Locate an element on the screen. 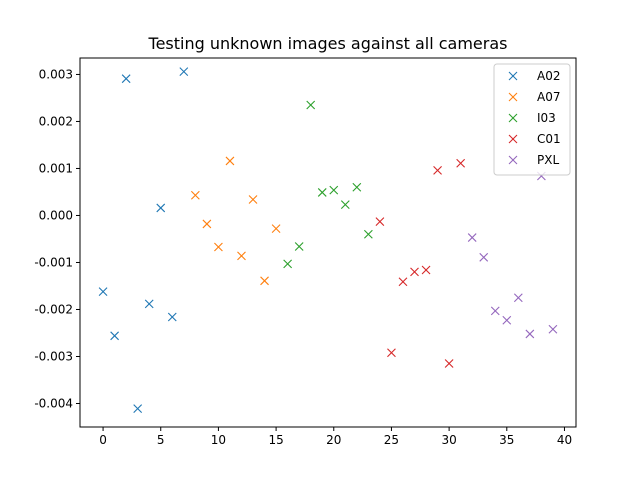 The height and width of the screenshot is (480, 640). y-tick-label: 0.003 is located at coordinates (56, 74).